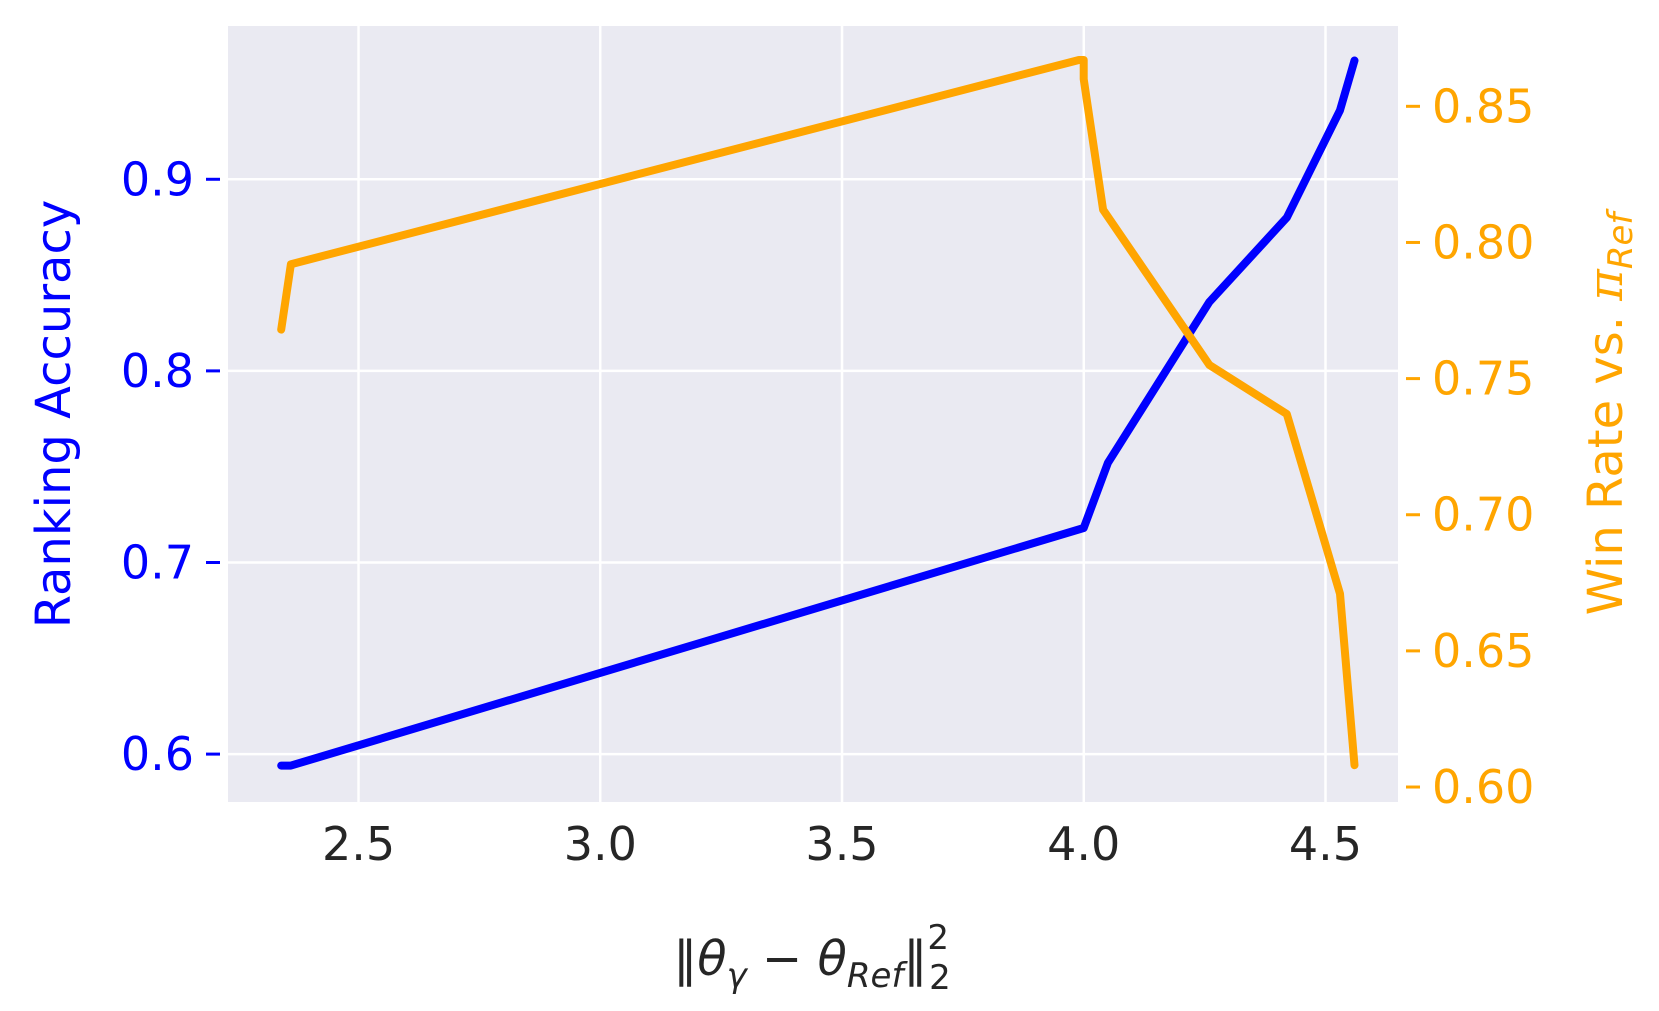 The image size is (1659, 1011). I want to click on y-right-tick-label: 0.70, so click(1483, 515).